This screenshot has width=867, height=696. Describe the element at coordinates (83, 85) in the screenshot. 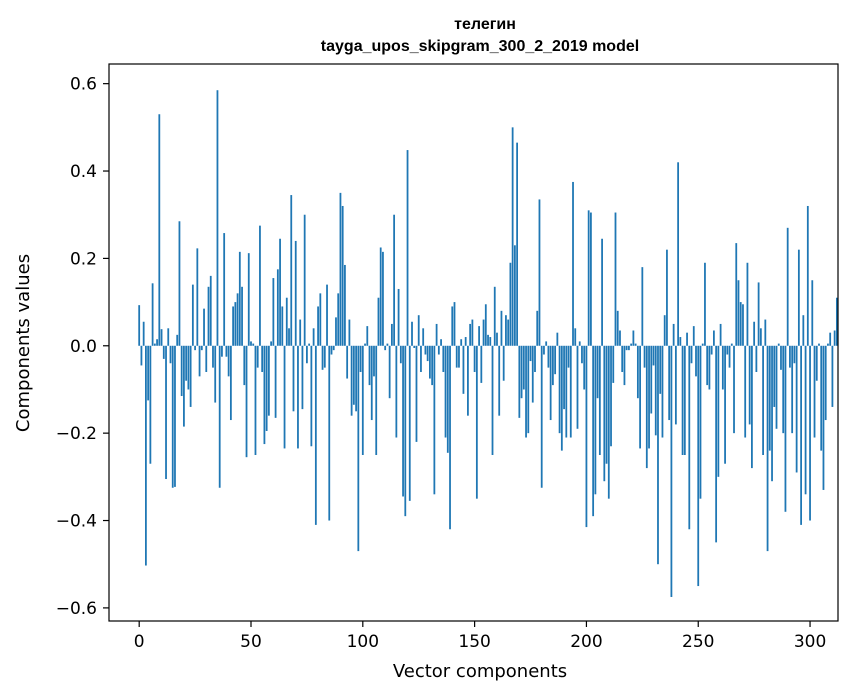

I see `y-tick-label: 0.6` at that location.